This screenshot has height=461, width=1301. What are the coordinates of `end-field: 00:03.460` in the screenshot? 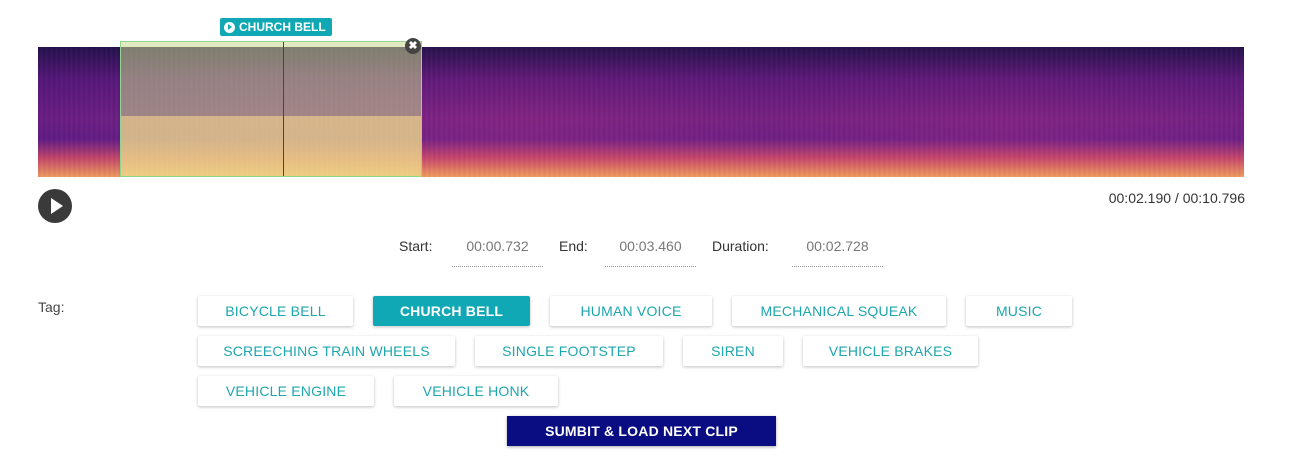 It's located at (650, 252).